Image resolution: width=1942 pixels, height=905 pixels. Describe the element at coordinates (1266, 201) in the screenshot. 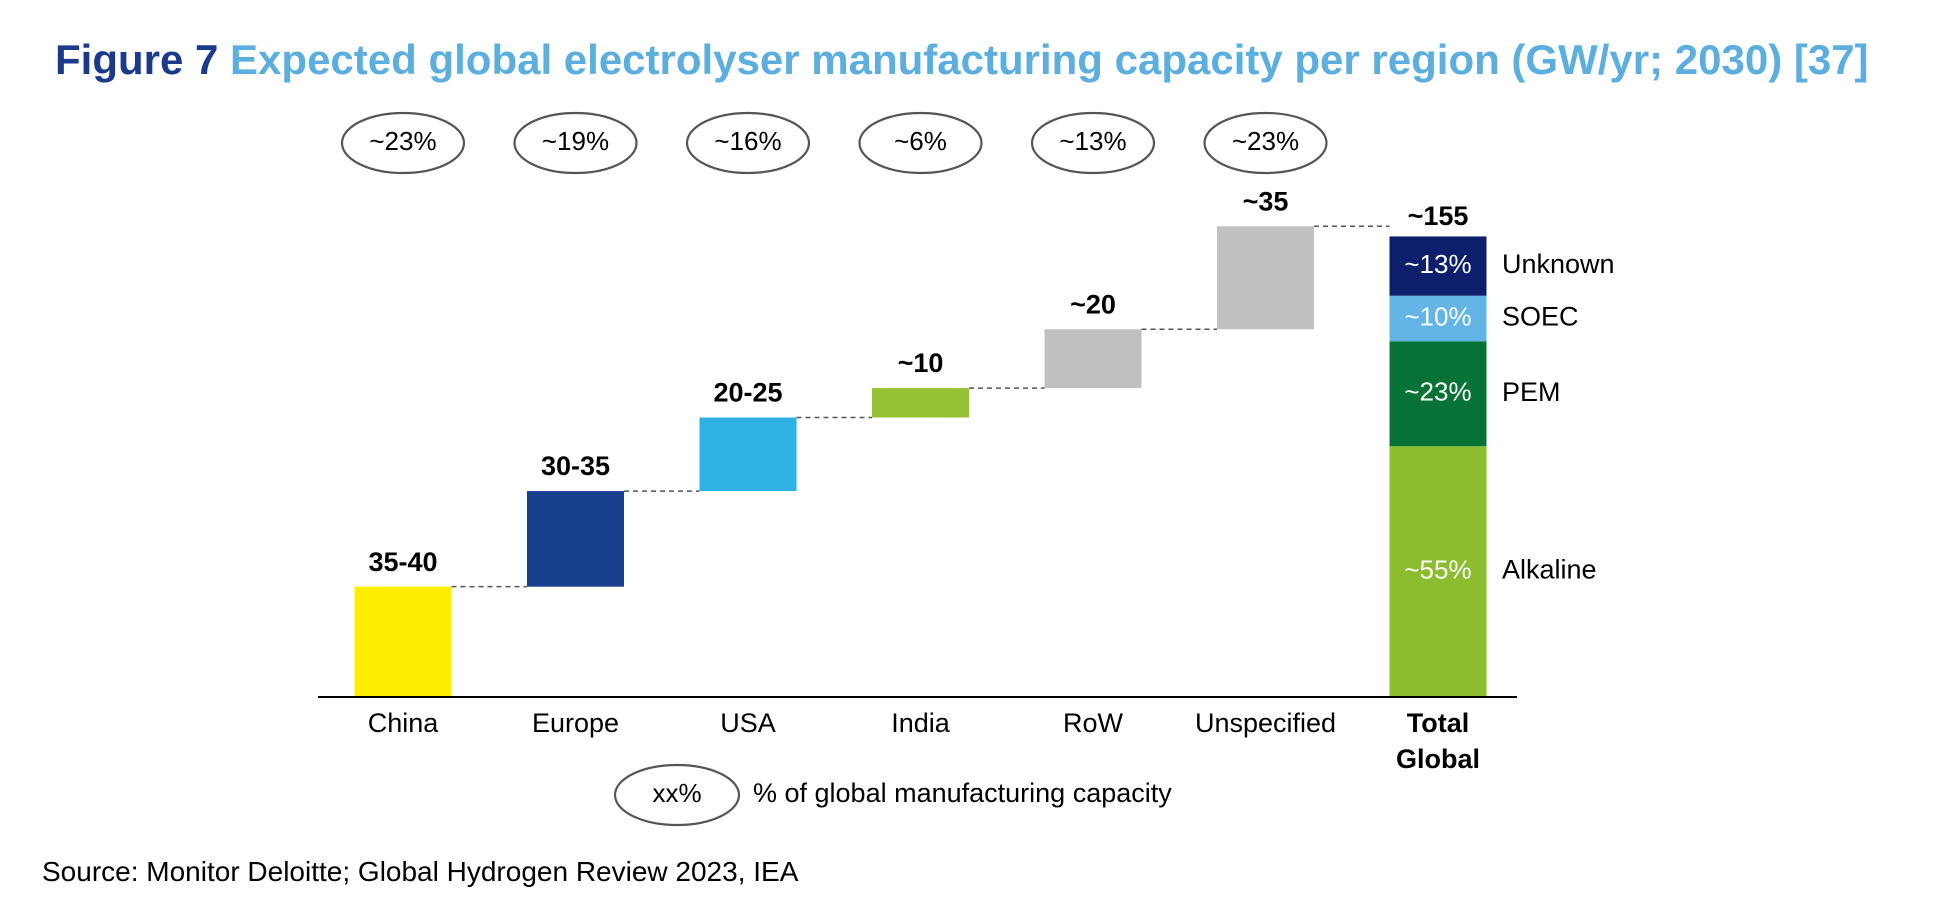

I see `bar-value-label: ~35` at that location.